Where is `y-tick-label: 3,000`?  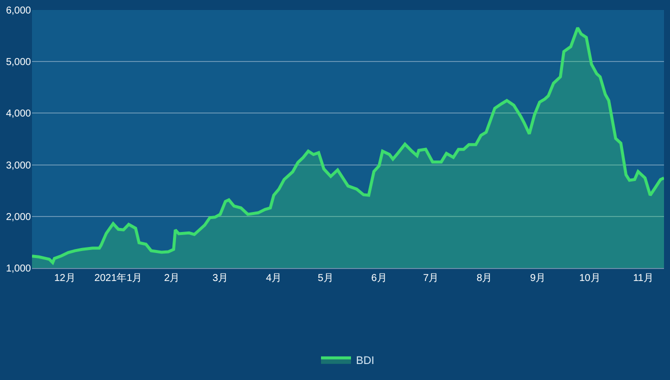
y-tick-label: 3,000 is located at coordinates (19, 166).